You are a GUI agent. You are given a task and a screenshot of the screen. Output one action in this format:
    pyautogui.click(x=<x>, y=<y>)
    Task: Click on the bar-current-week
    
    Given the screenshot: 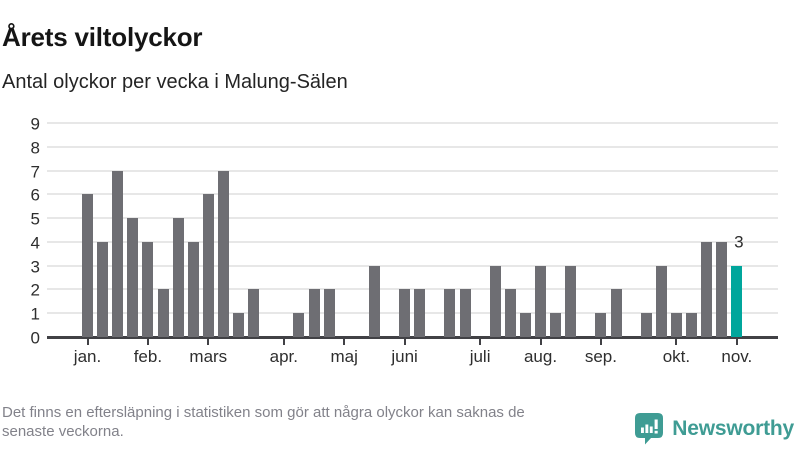 What is the action you would take?
    pyautogui.click(x=737, y=301)
    